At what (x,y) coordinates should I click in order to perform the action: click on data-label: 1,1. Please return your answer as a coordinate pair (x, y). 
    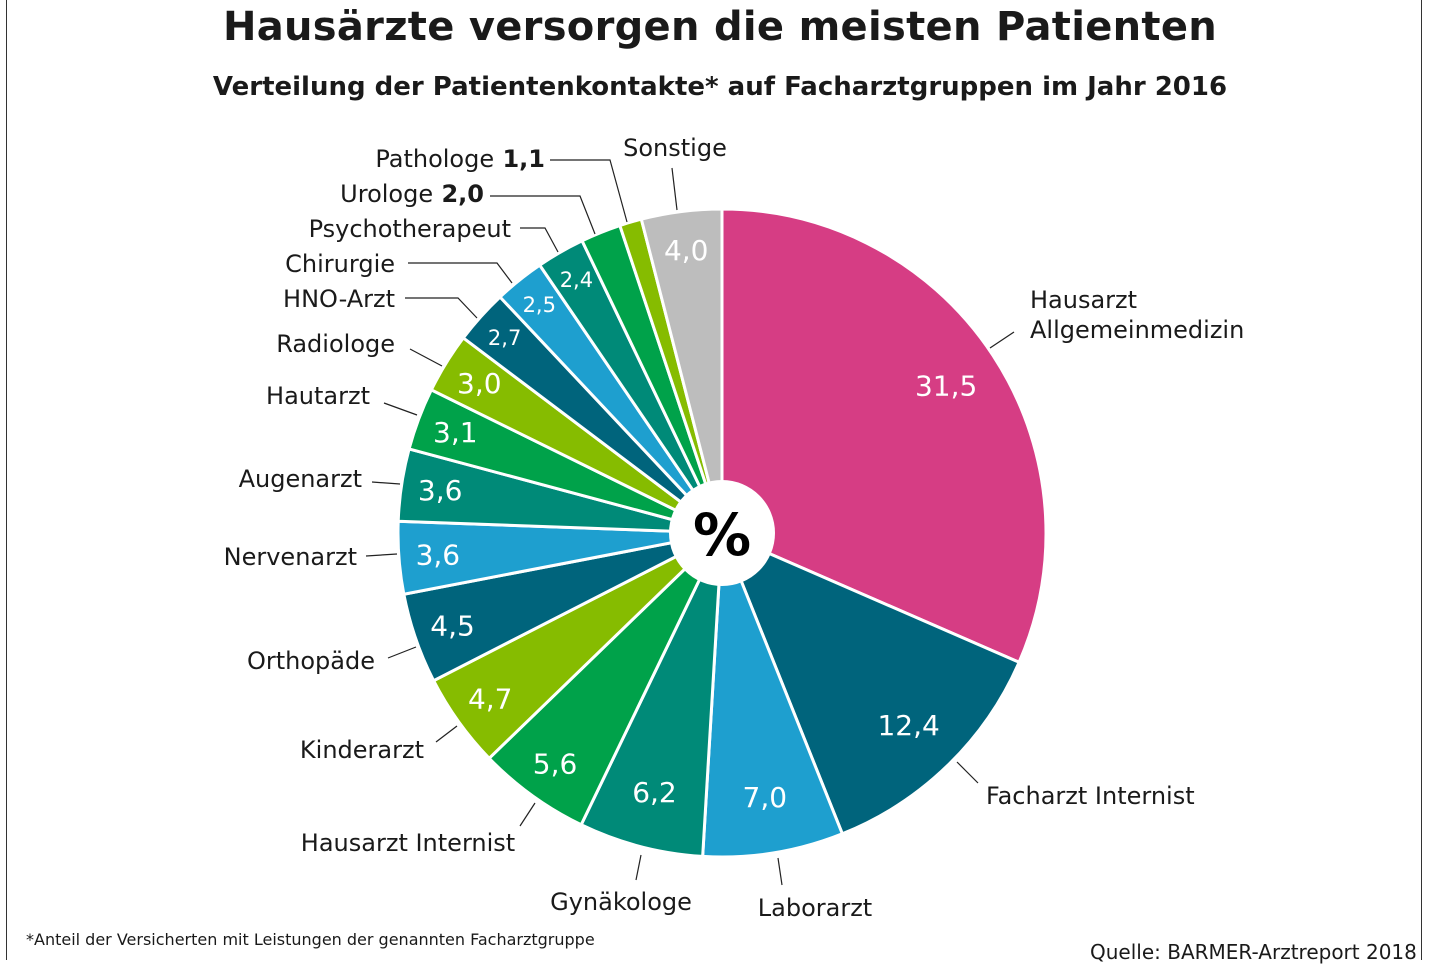
    Looking at the image, I should click on (519, 159).